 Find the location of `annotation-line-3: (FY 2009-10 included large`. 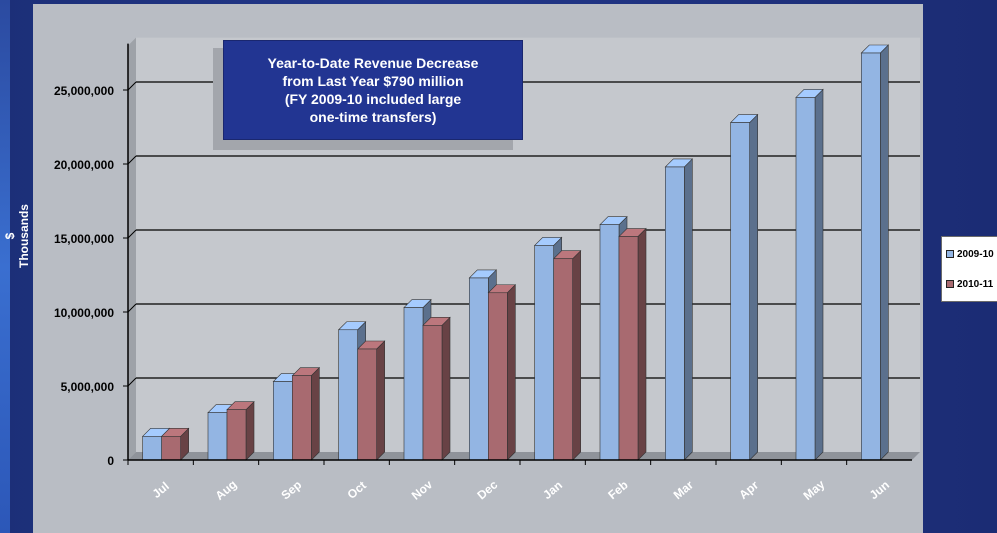

annotation-line-3: (FY 2009-10 included large is located at coordinates (373, 99).